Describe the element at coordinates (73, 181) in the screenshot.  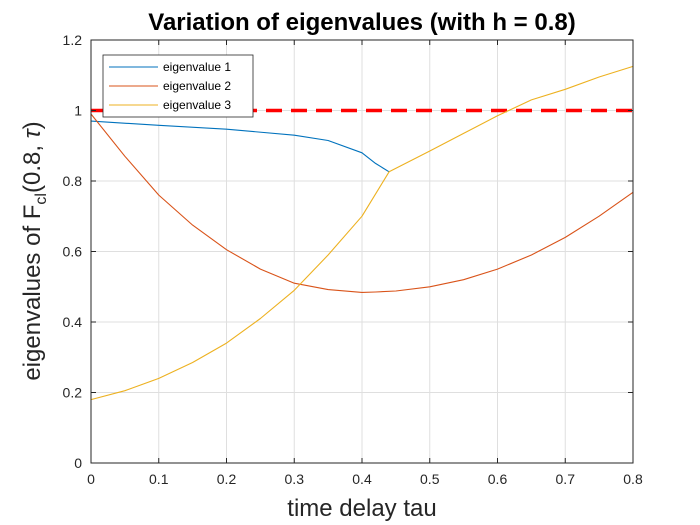
I see `y-tick-label: 0.8` at that location.